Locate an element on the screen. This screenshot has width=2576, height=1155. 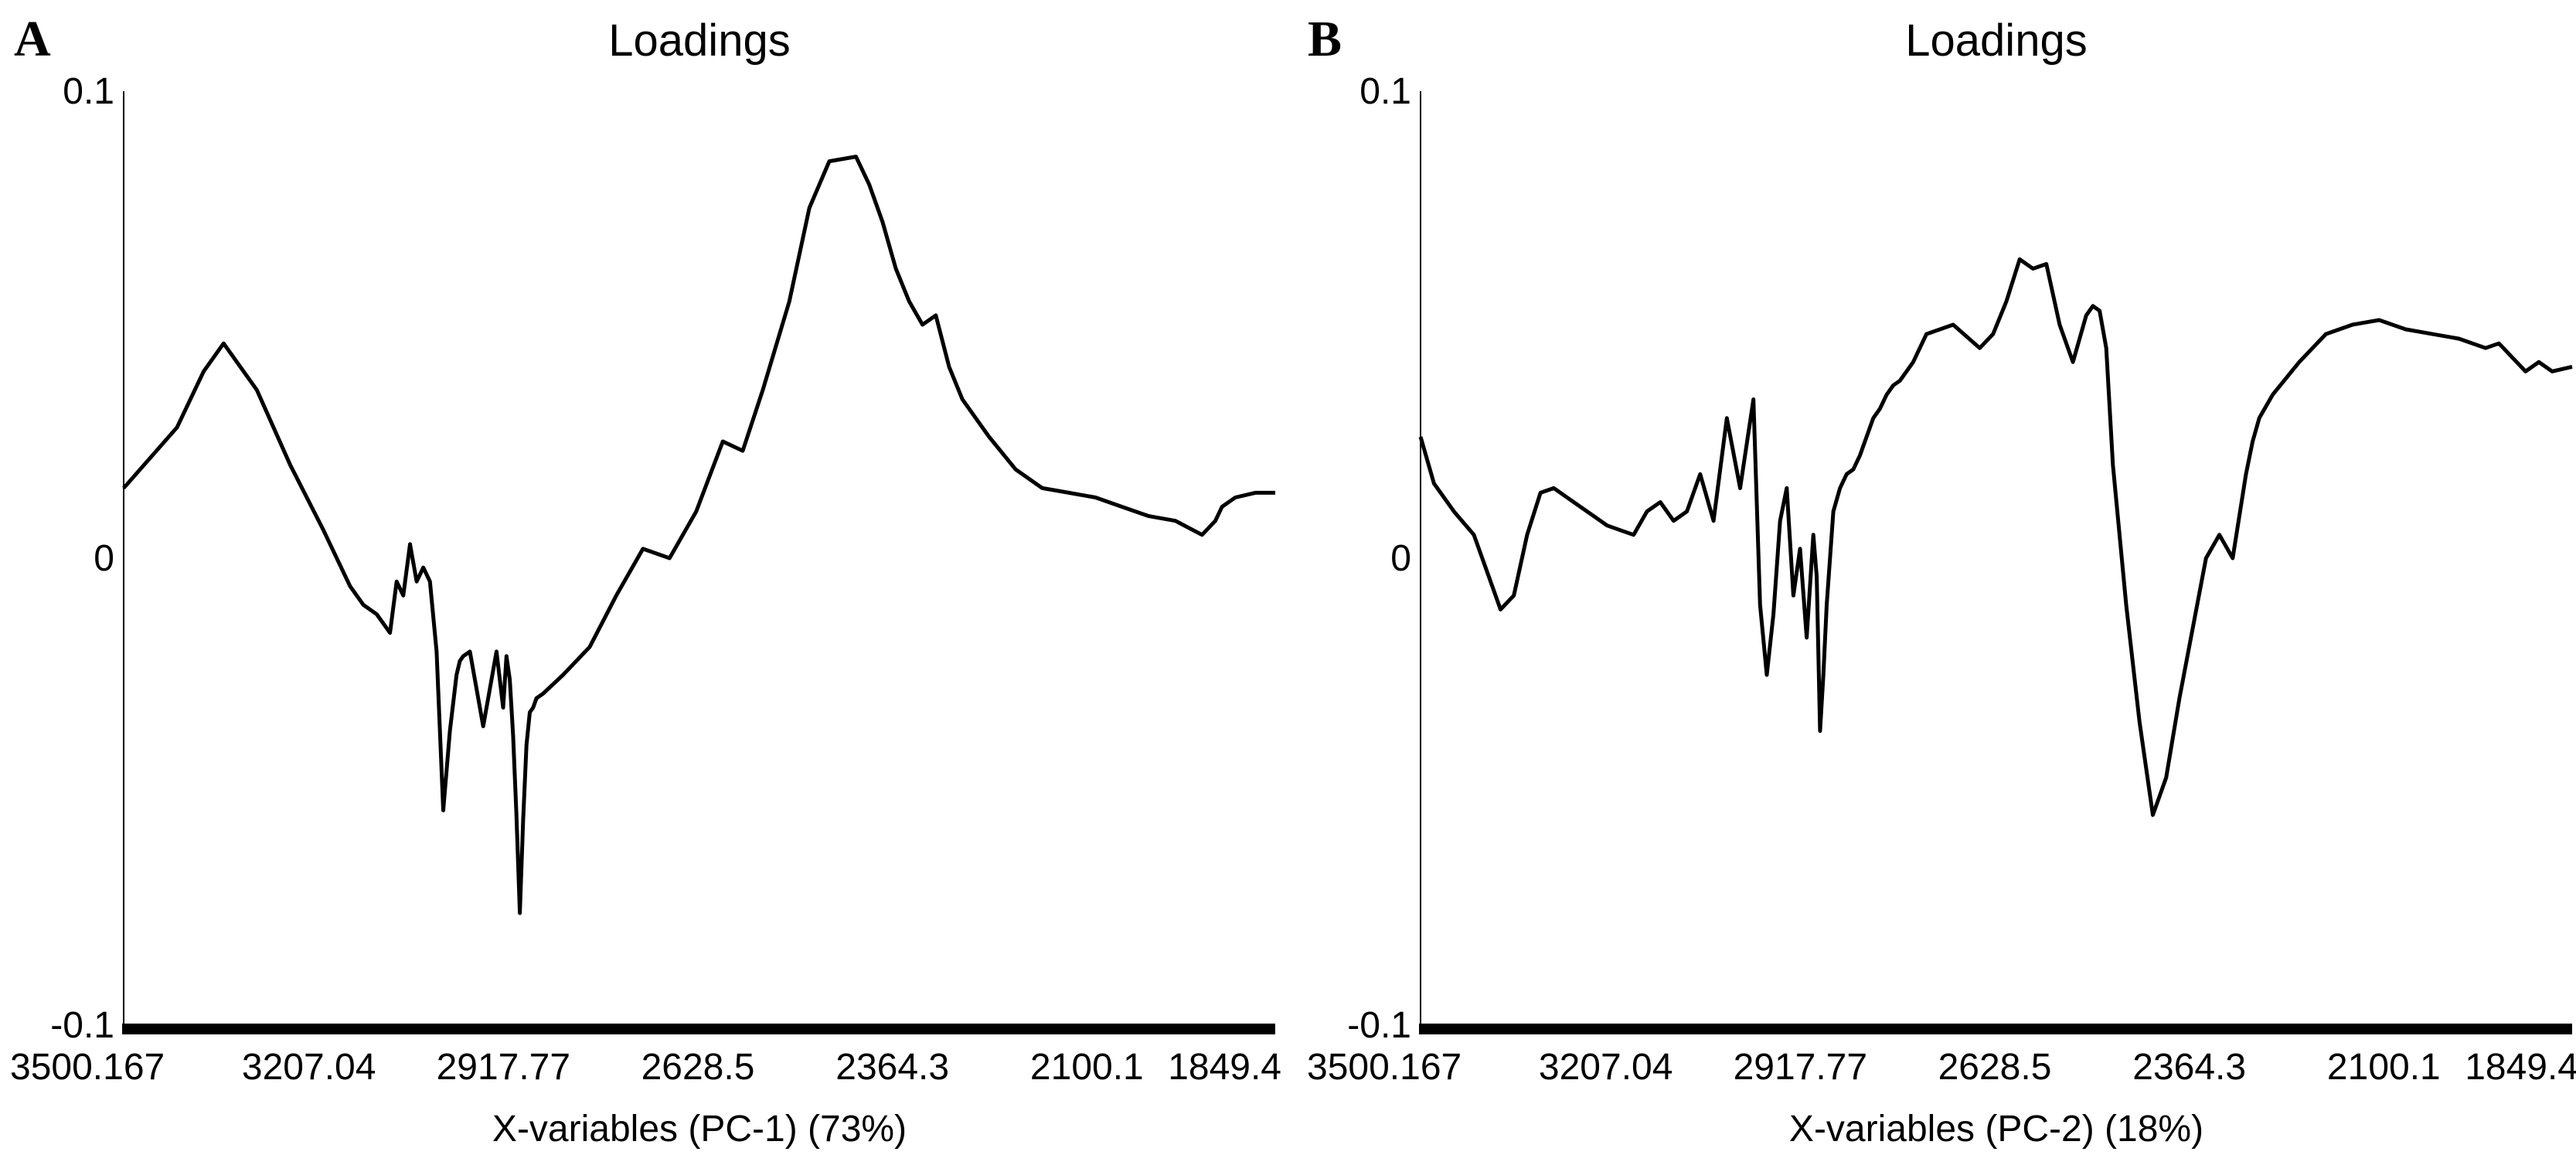
panel-letter: B is located at coordinates (1325, 39).